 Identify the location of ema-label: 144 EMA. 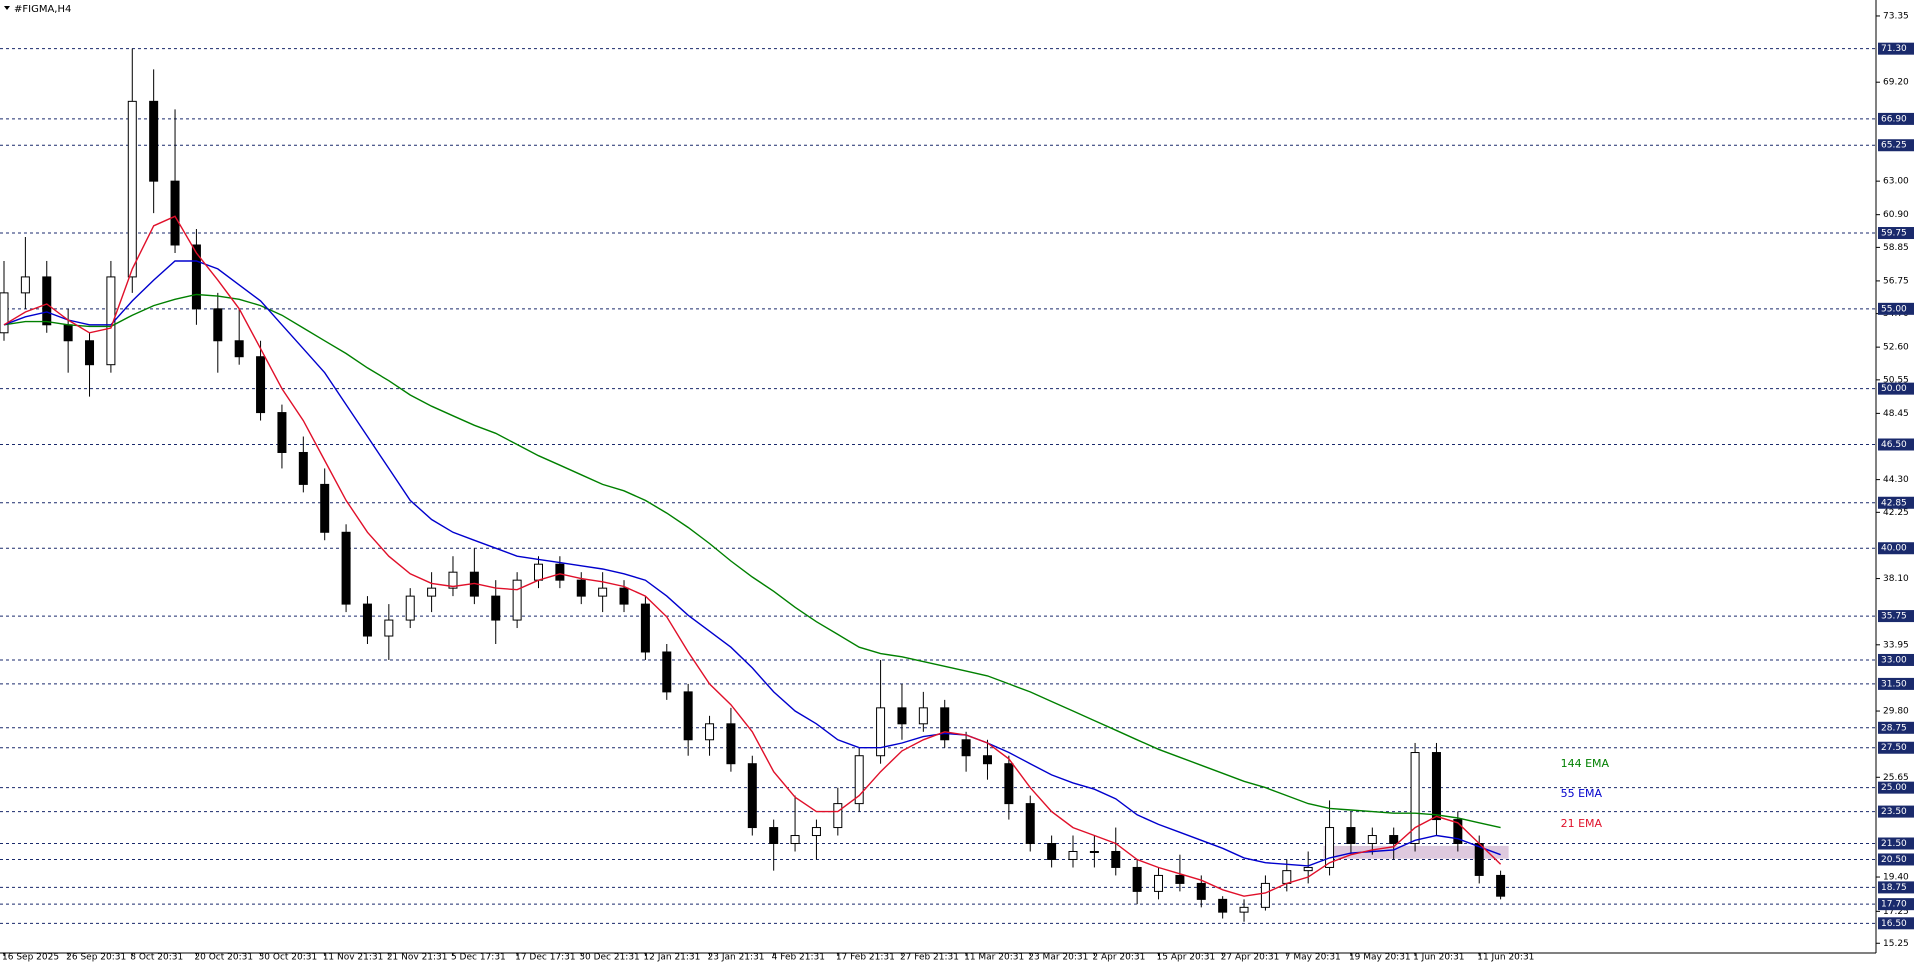
(1585, 763).